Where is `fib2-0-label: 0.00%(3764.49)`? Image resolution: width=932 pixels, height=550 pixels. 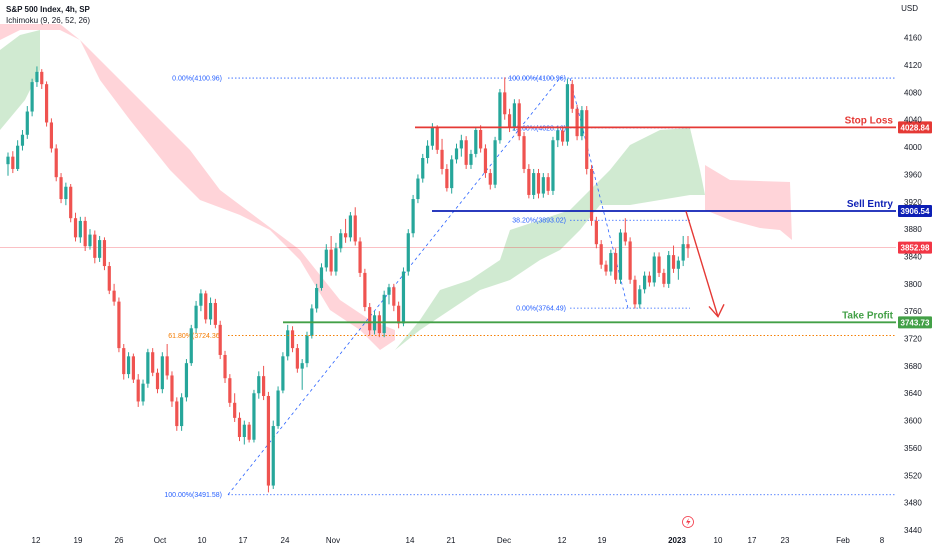
fib2-0-label: 0.00%(3764.49) is located at coordinates (541, 309).